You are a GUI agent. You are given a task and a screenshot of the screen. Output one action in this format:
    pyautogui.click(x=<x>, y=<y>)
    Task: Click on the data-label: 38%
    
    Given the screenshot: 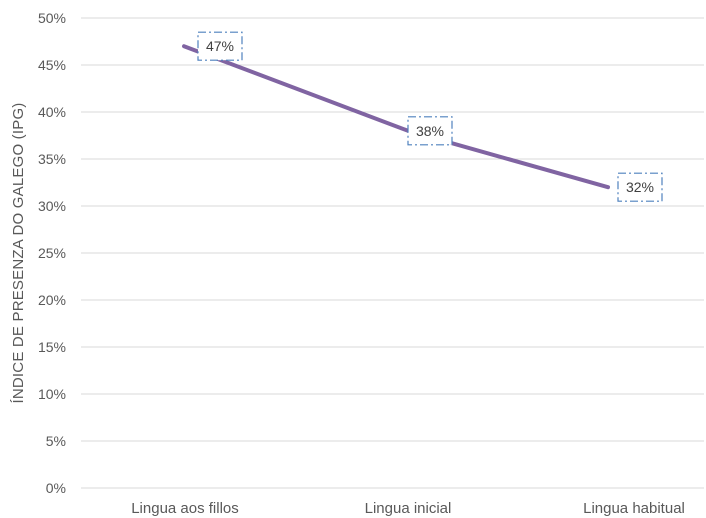 What is the action you would take?
    pyautogui.click(x=430, y=131)
    